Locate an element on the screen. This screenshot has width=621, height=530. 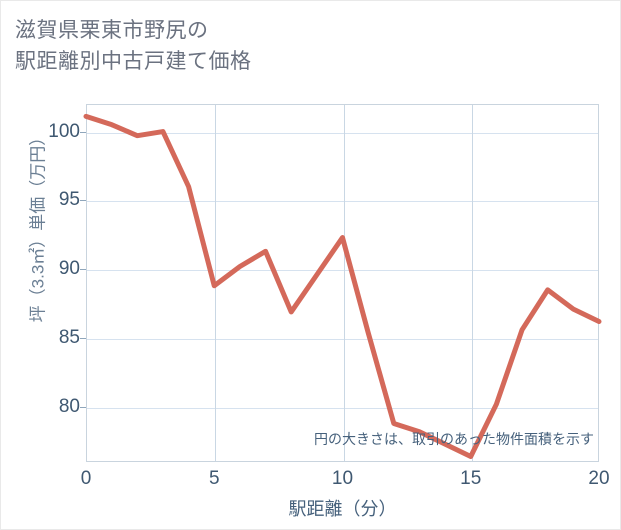
y-tick-label: 95 is located at coordinates (69, 200).